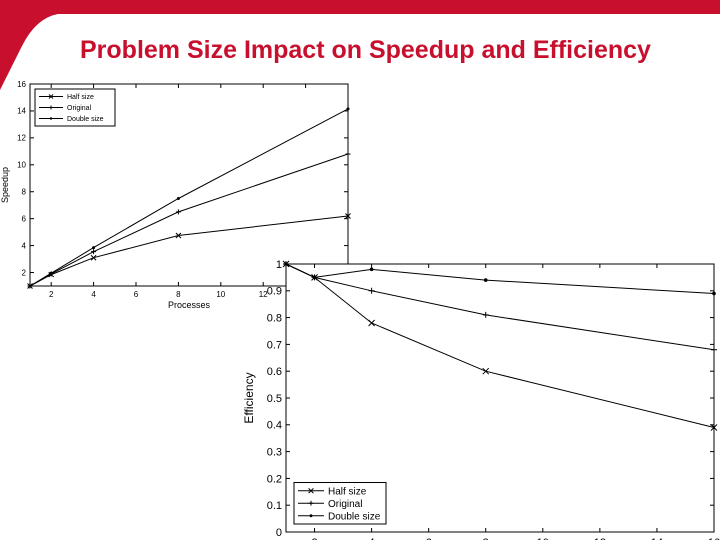 The width and height of the screenshot is (720, 540). What do you see at coordinates (5, 185) in the screenshot?
I see `y-axis-label: Speedup` at bounding box center [5, 185].